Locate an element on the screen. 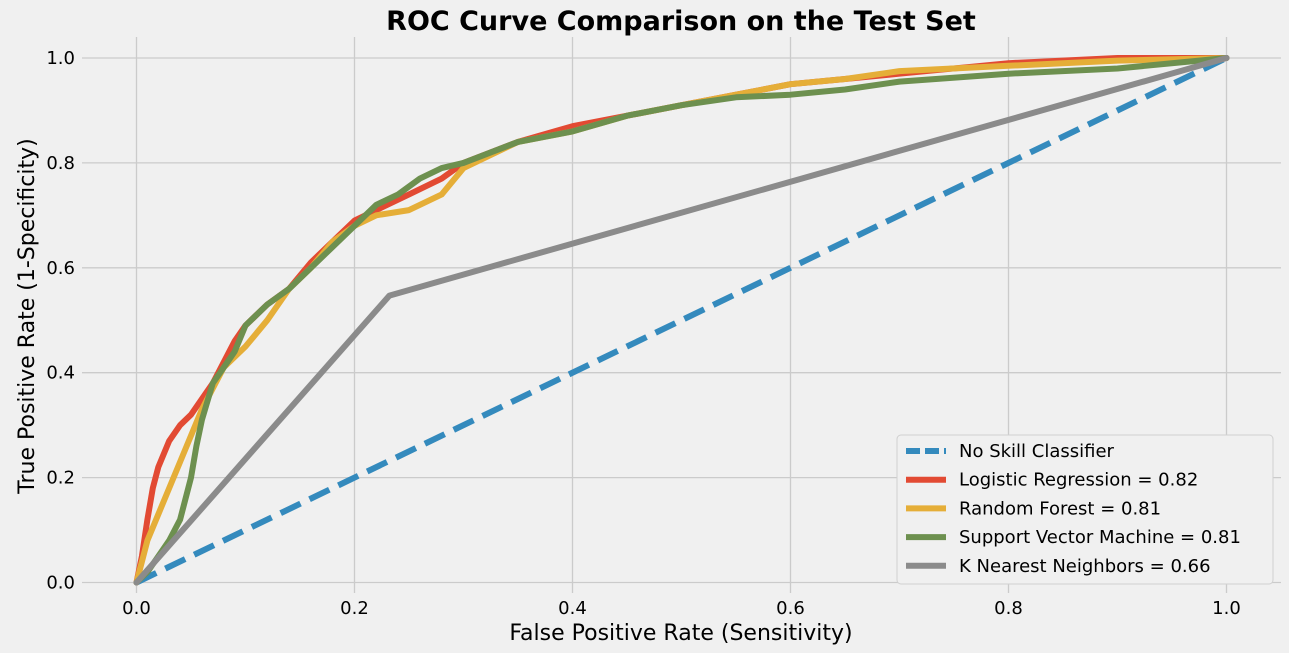  y-tick-label: 0.0 is located at coordinates (60, 583).